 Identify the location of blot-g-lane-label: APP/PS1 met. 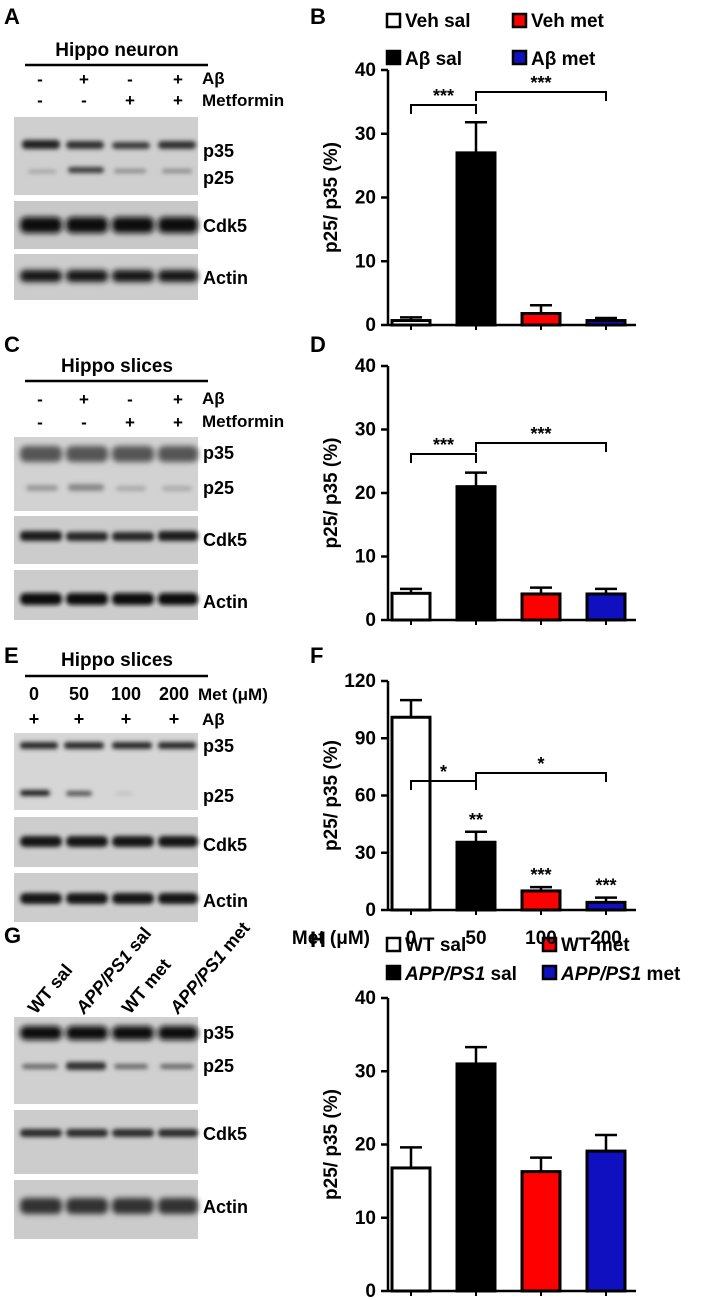
(209, 968).